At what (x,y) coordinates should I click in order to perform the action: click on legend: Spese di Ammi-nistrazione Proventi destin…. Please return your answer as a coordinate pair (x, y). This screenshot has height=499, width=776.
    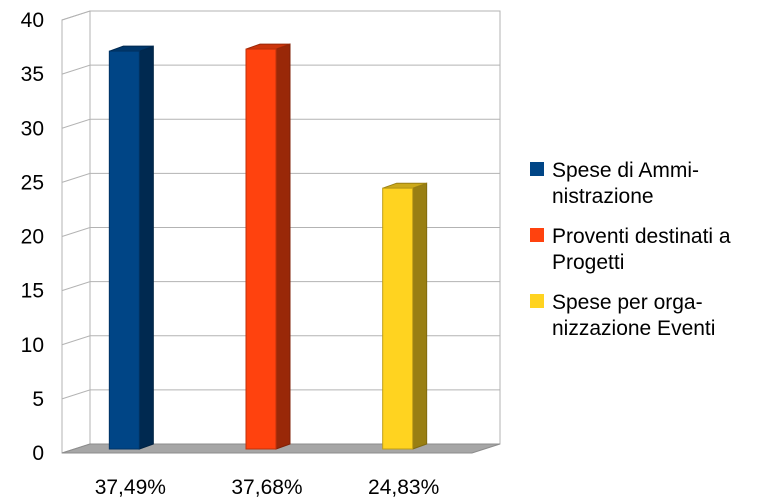
    Looking at the image, I should click on (630, 249).